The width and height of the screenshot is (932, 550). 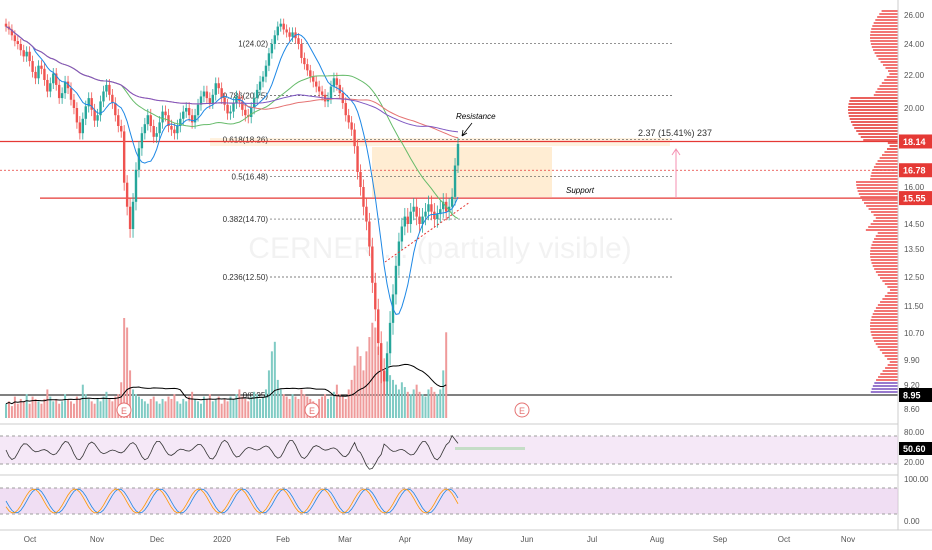 What do you see at coordinates (914, 187) in the screenshot?
I see `price-tick-label: 16.00` at bounding box center [914, 187].